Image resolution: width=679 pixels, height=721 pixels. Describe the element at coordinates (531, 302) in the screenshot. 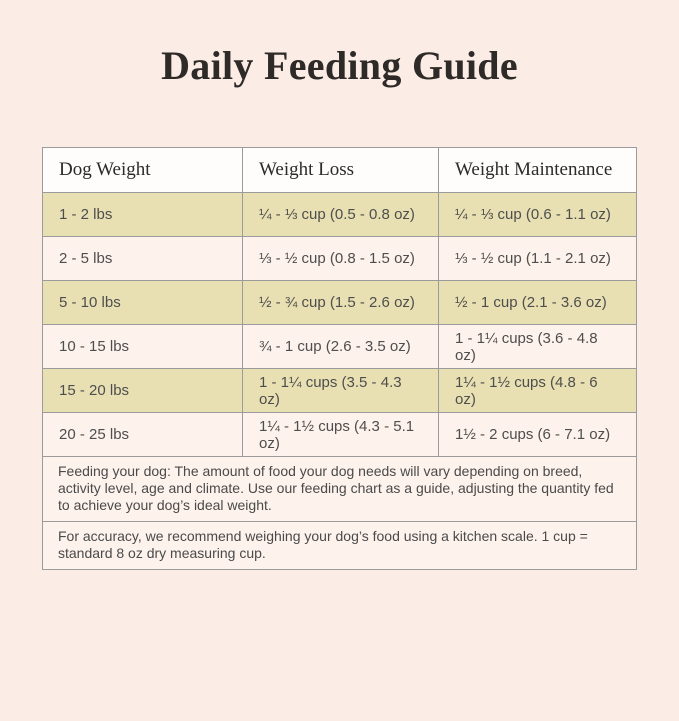

I see `weight-maintenance-cell: ½ - 1 cup (2.1 - 3.6 oz)` at that location.